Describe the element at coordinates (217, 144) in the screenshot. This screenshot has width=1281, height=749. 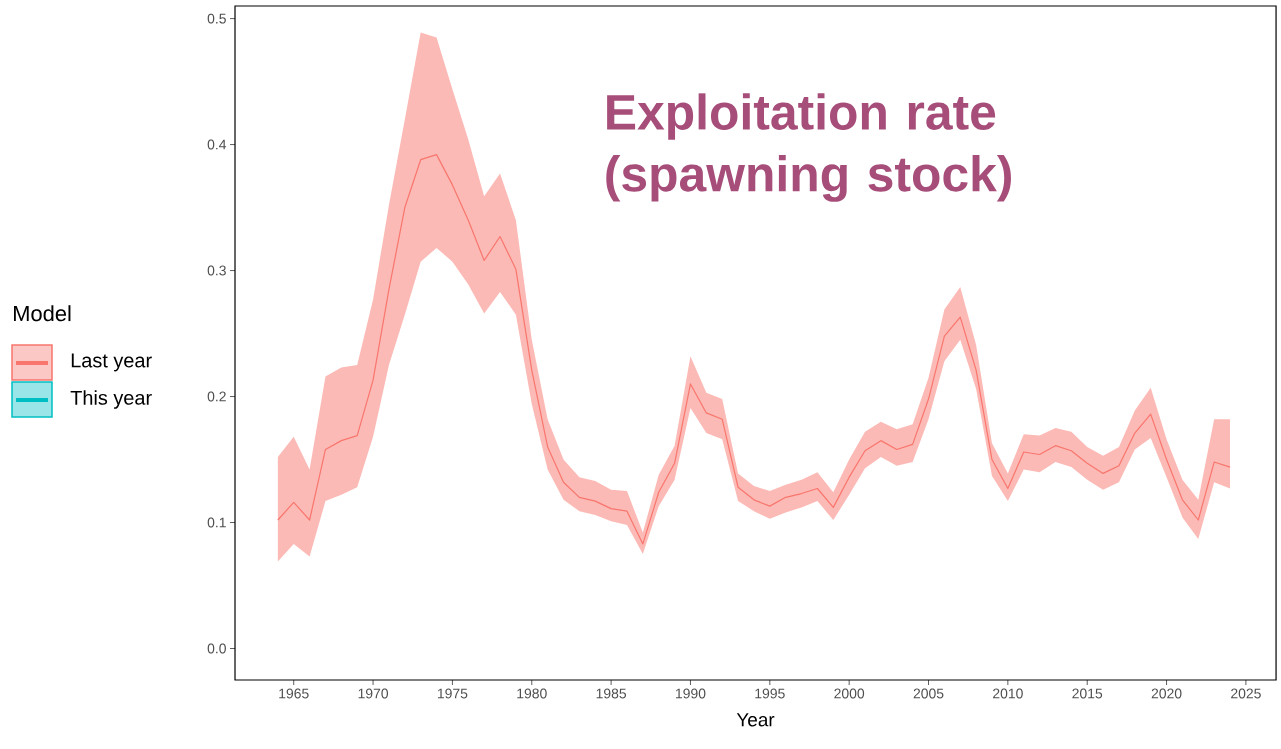
I see `y-tick-label: 0.4` at that location.